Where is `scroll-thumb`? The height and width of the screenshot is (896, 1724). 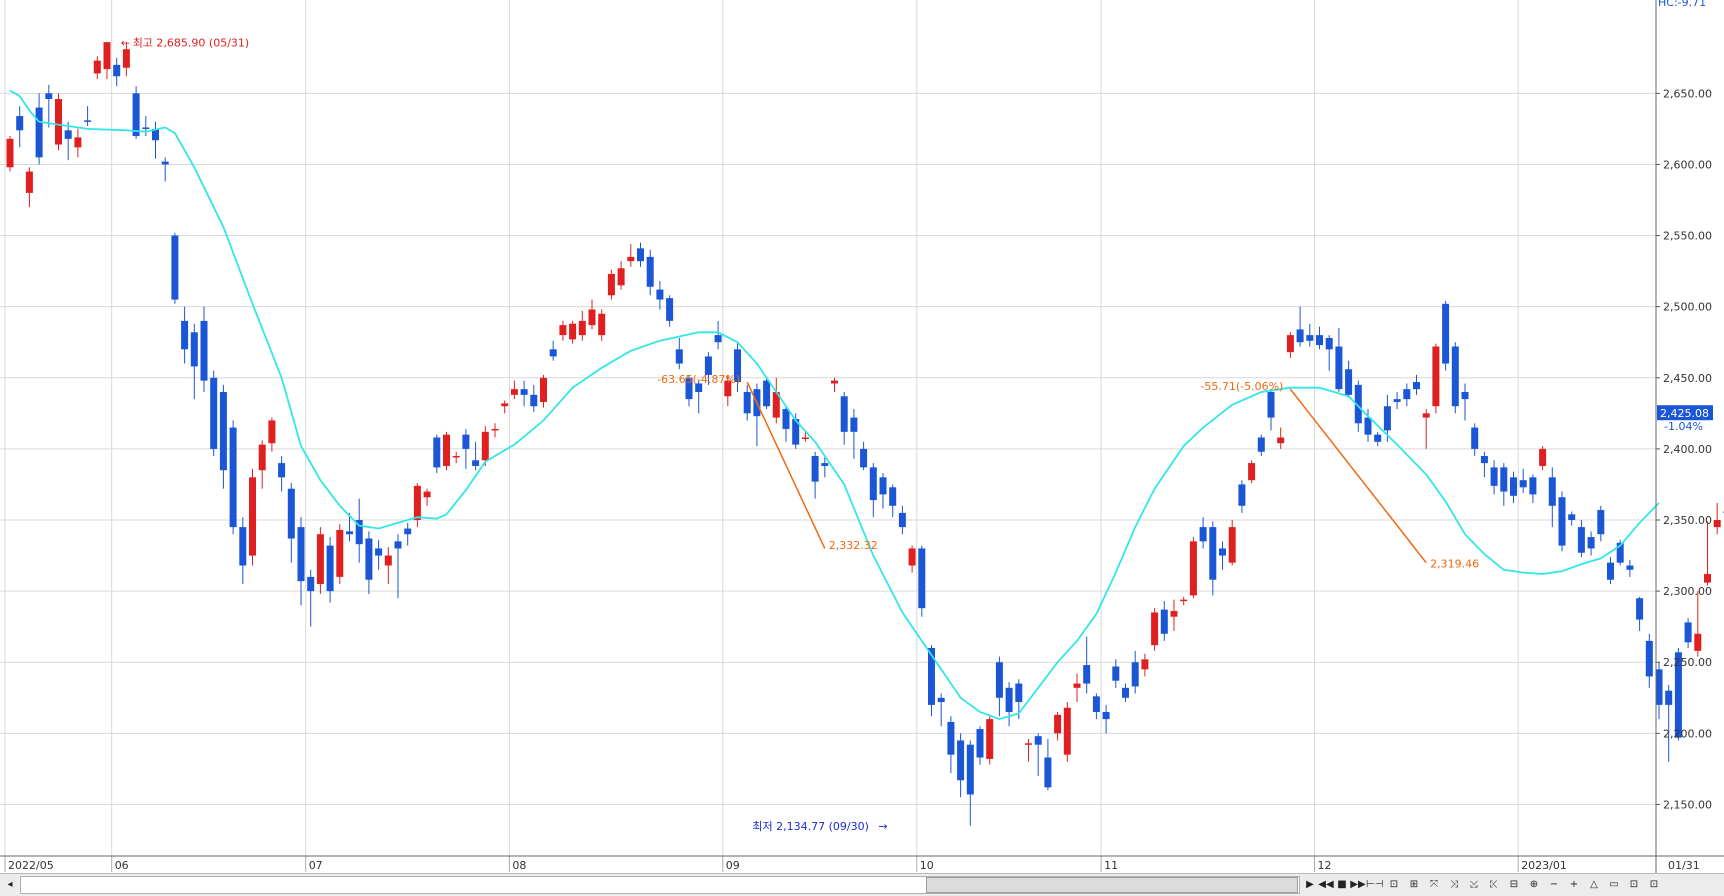 scroll-thumb is located at coordinates (1112, 885).